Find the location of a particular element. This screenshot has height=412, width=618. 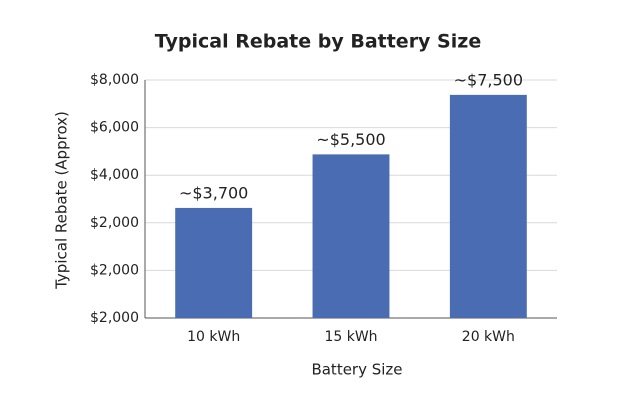

x-tick-label: 20 kWh is located at coordinates (488, 337).